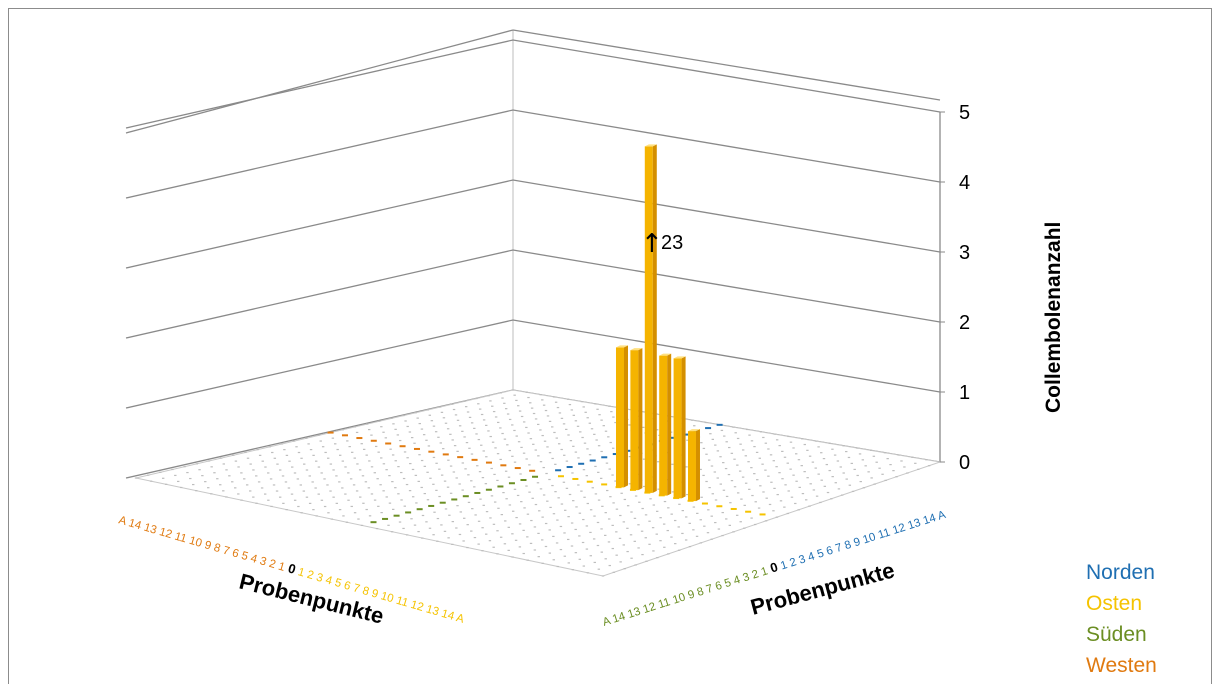  Describe the element at coordinates (663, 604) in the screenshot. I see `right-tick-4: 11` at that location.